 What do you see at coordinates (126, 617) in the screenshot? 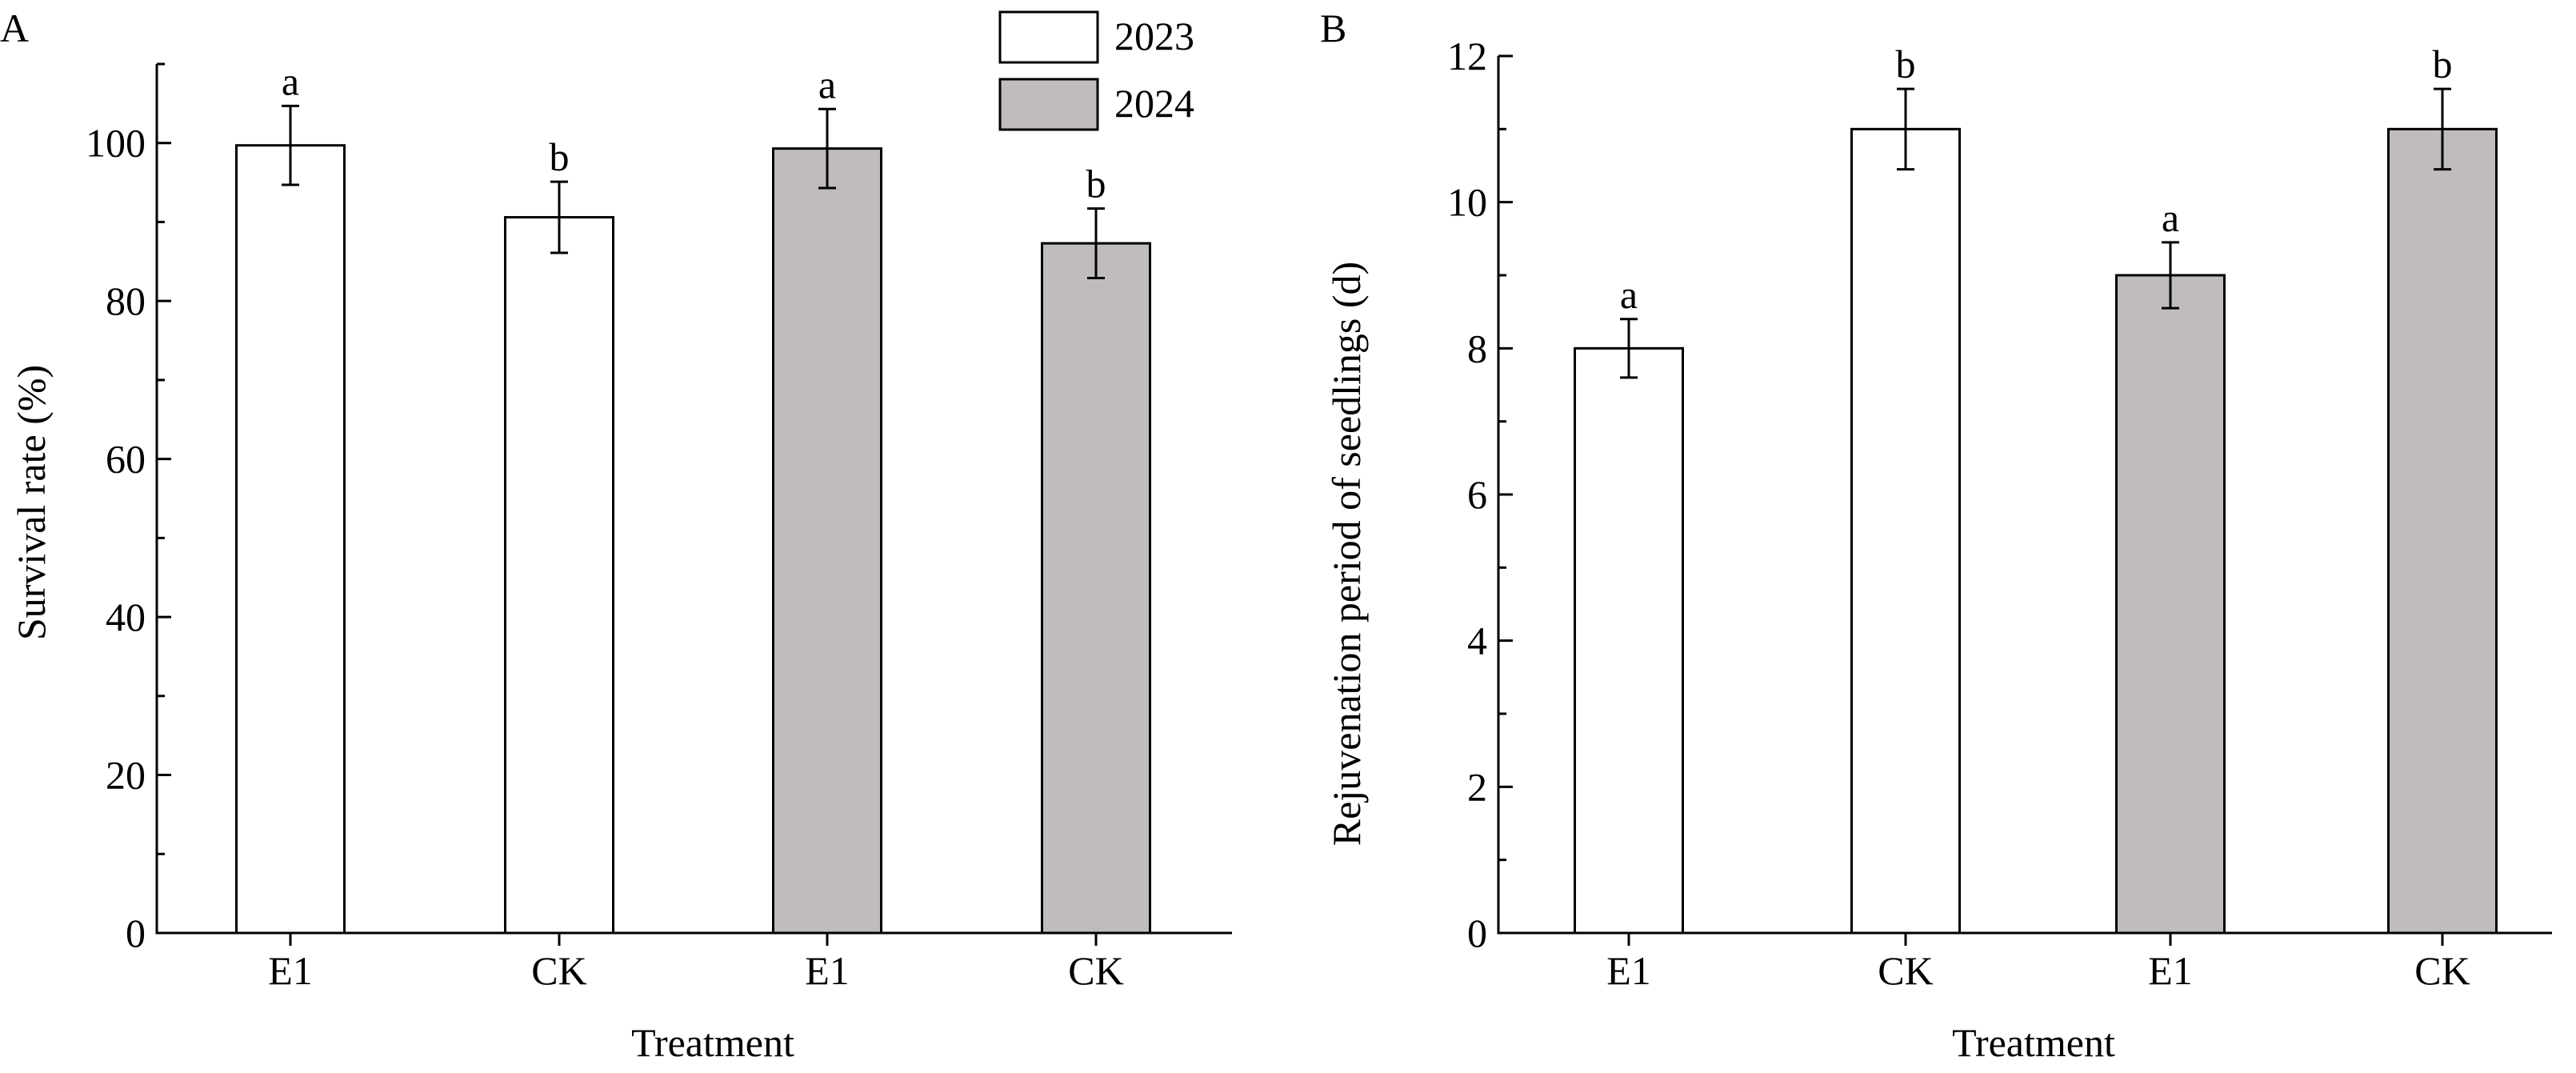
I see `panel-a-y-tick-label: 40` at bounding box center [126, 617].